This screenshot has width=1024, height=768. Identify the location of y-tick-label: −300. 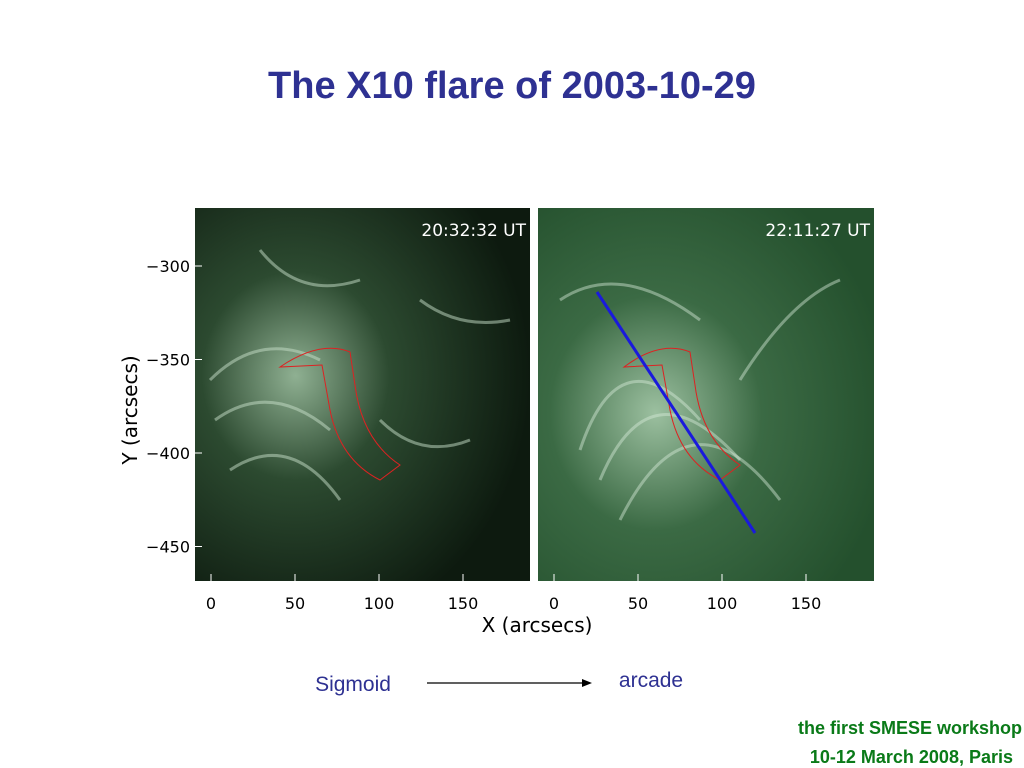
(168, 266).